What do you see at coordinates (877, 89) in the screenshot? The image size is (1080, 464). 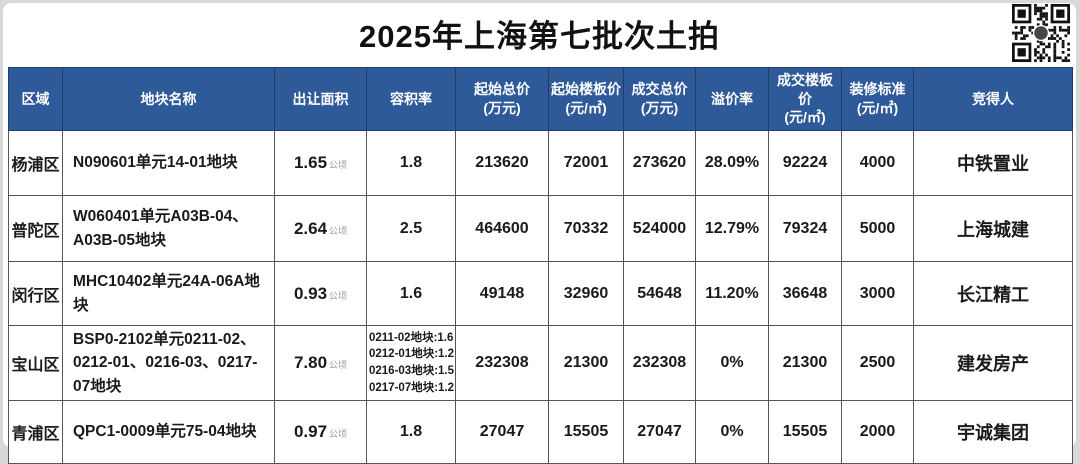 I see `header-label: 装修标准` at bounding box center [877, 89].